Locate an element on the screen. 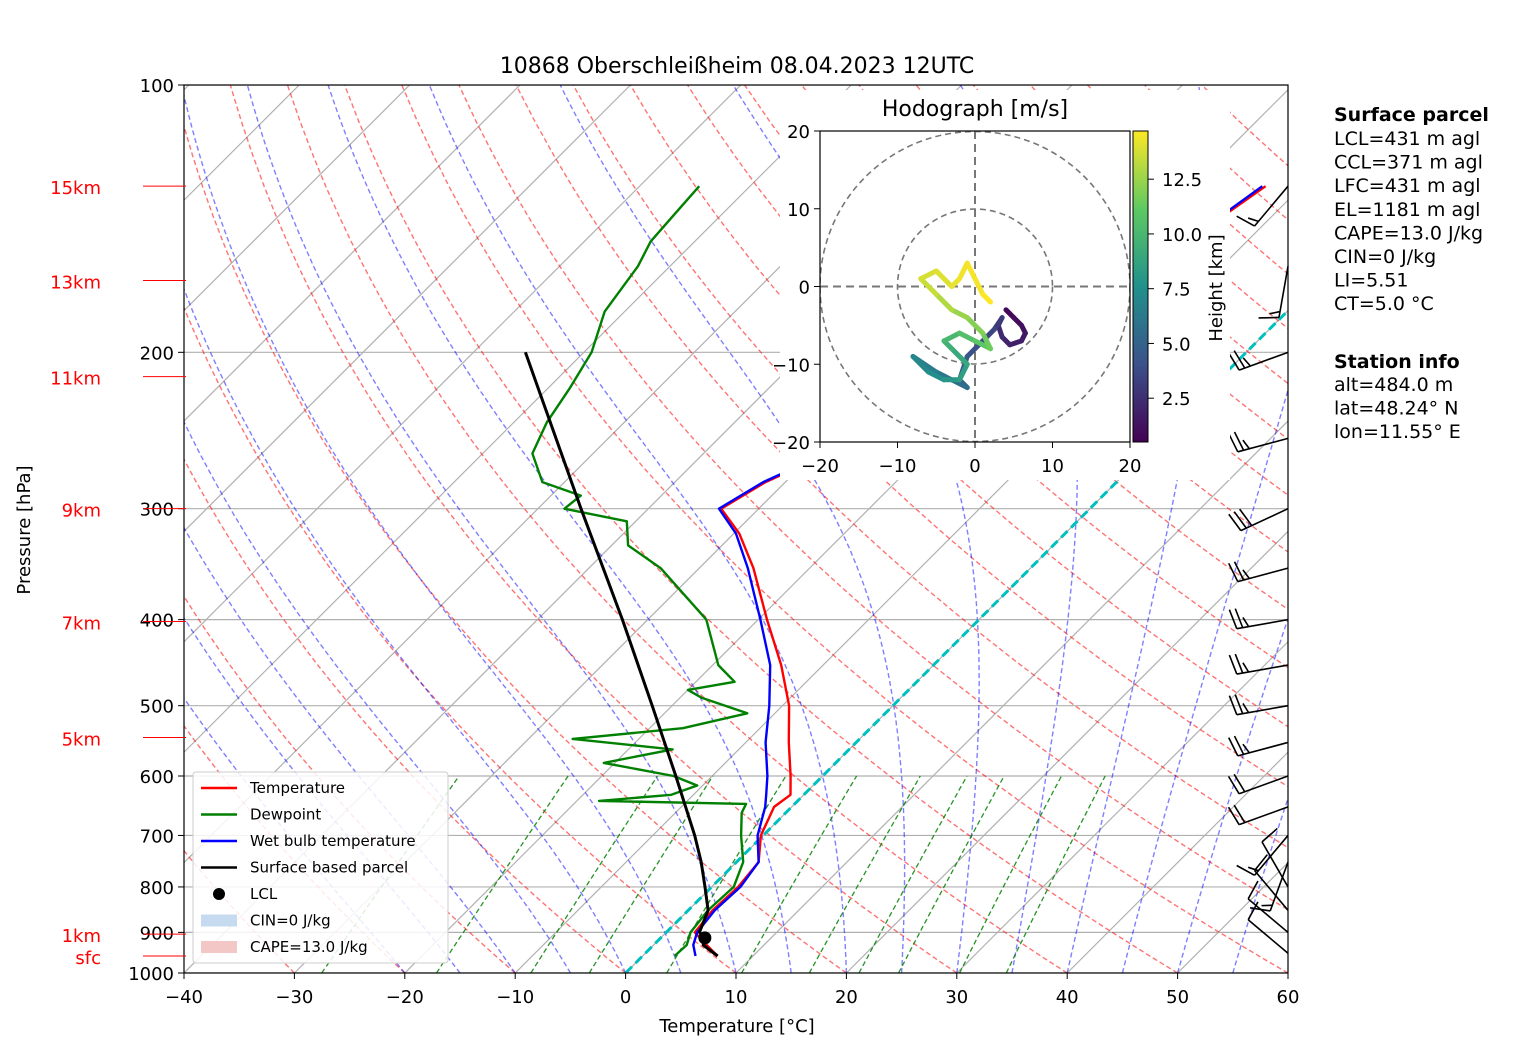 The width and height of the screenshot is (1517, 1059). x-tick-label: −10 is located at coordinates (515, 997).